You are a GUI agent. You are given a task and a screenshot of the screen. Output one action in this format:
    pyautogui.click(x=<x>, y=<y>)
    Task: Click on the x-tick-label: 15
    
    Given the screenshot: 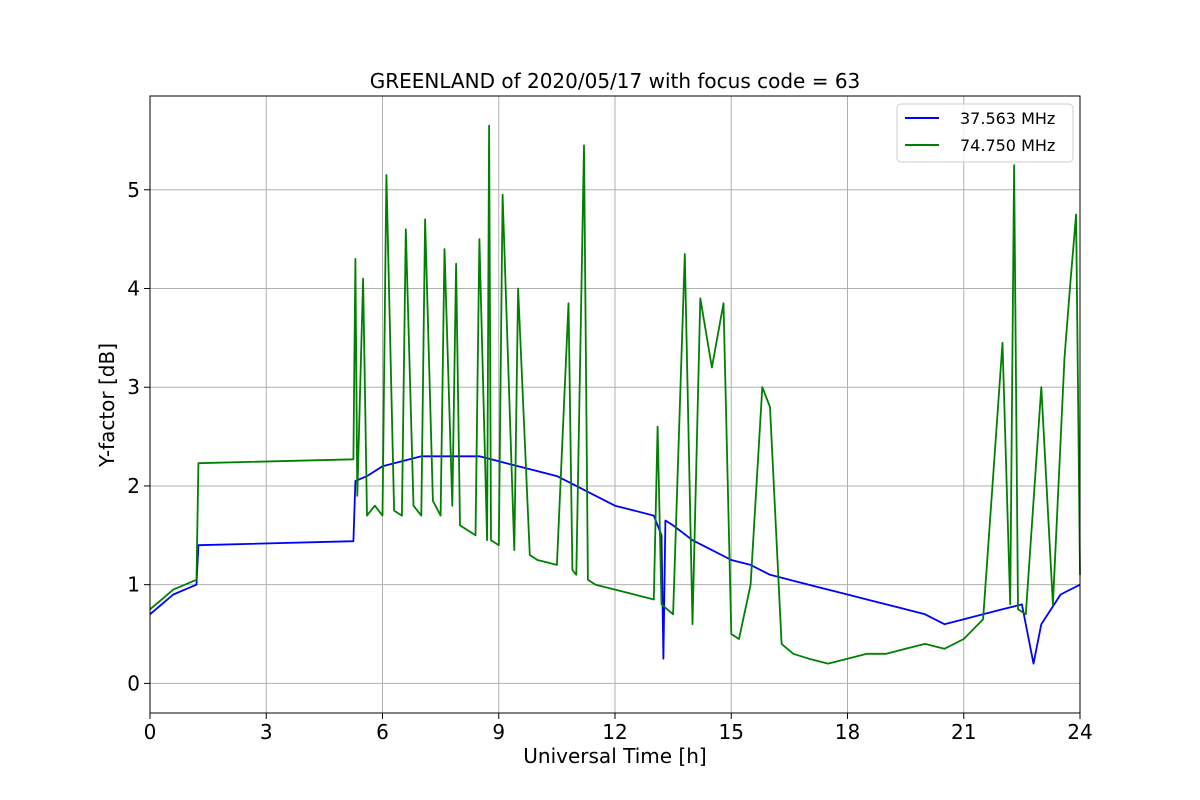 What is the action you would take?
    pyautogui.click(x=731, y=732)
    